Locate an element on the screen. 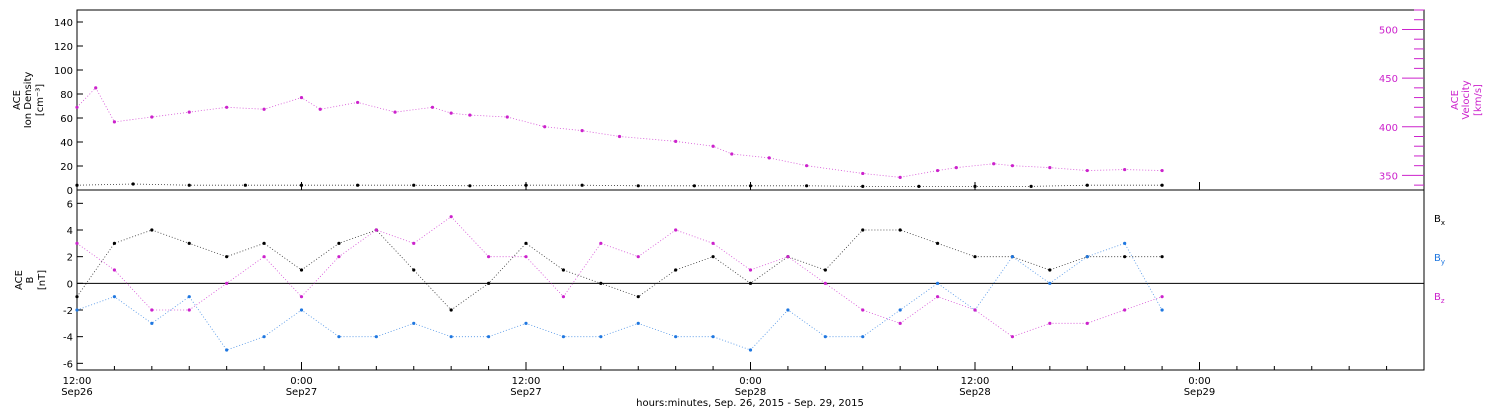 Image resolution: width=1500 pixels, height=410 pixels. plasma-right-tick-label: 500 is located at coordinates (1388, 30).